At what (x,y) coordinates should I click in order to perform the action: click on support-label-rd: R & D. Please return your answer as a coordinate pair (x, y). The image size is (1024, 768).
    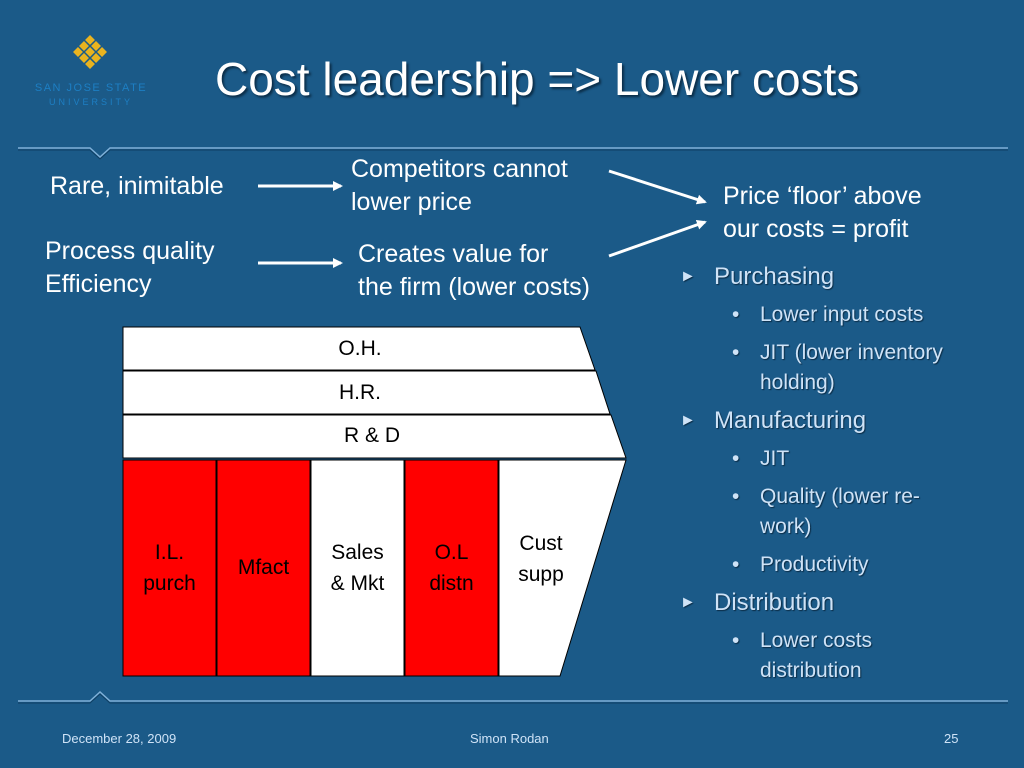
    Looking at the image, I should click on (371, 435).